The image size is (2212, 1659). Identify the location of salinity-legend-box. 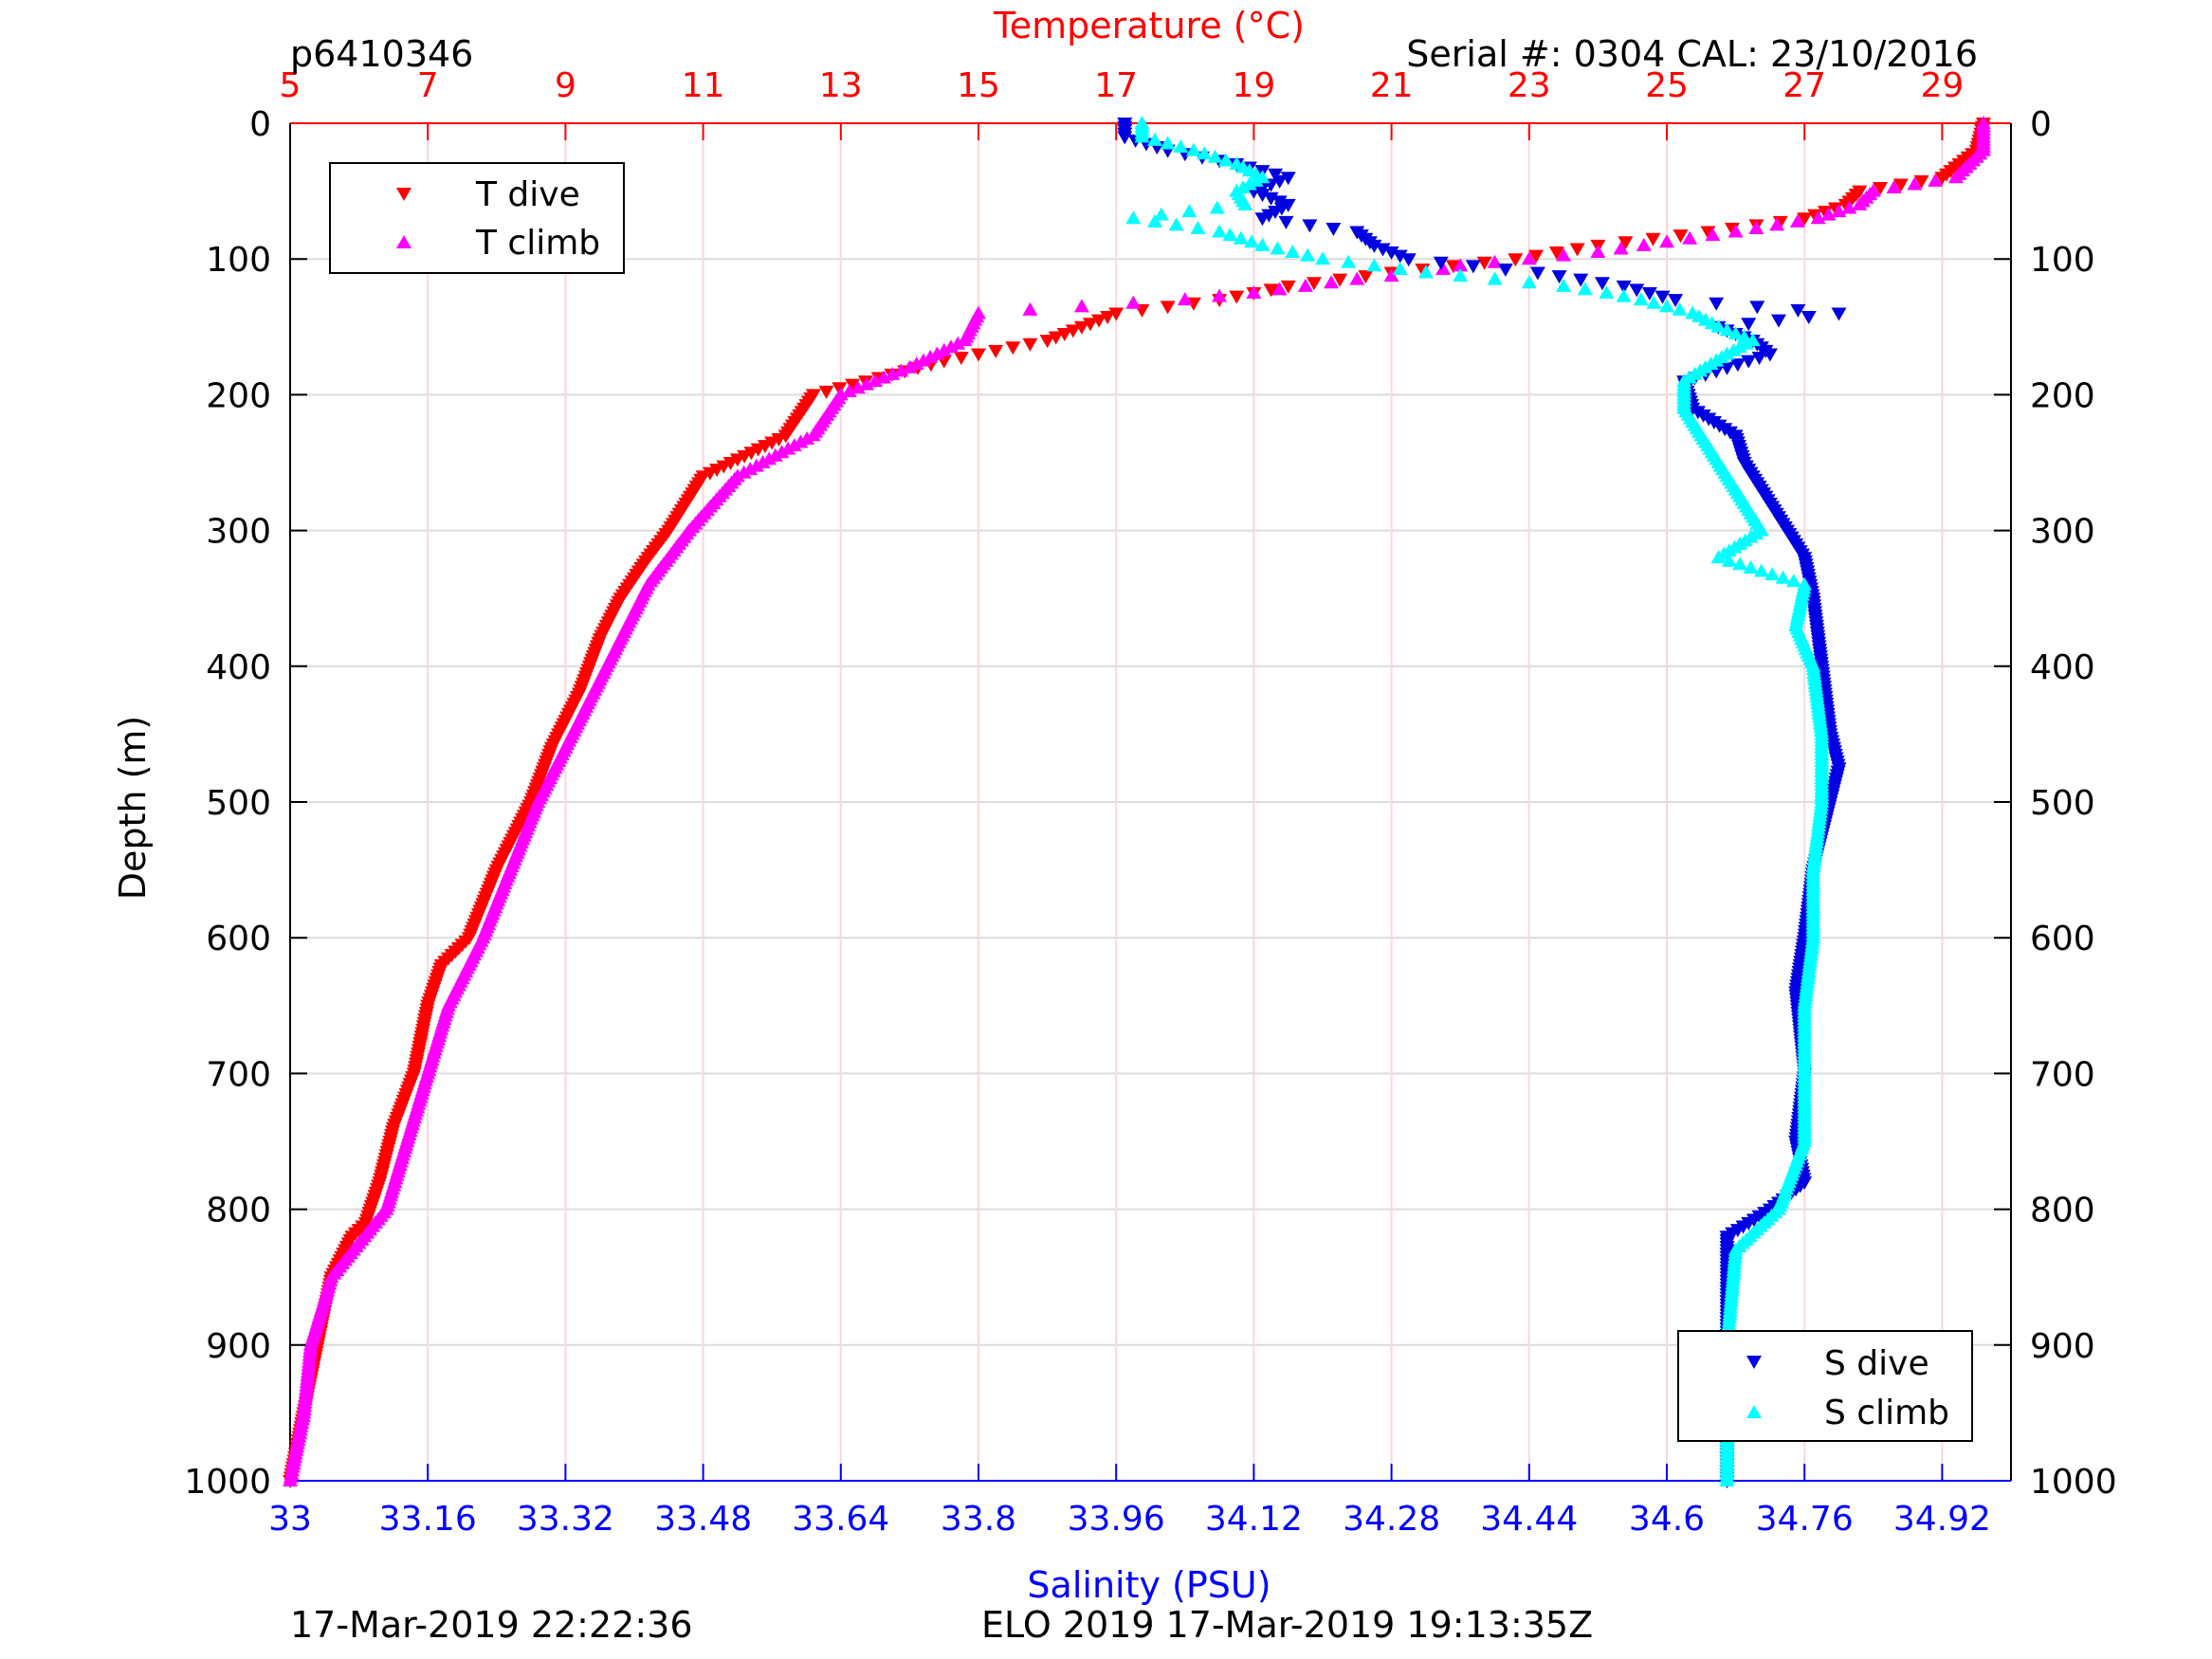
(1825, 1386).